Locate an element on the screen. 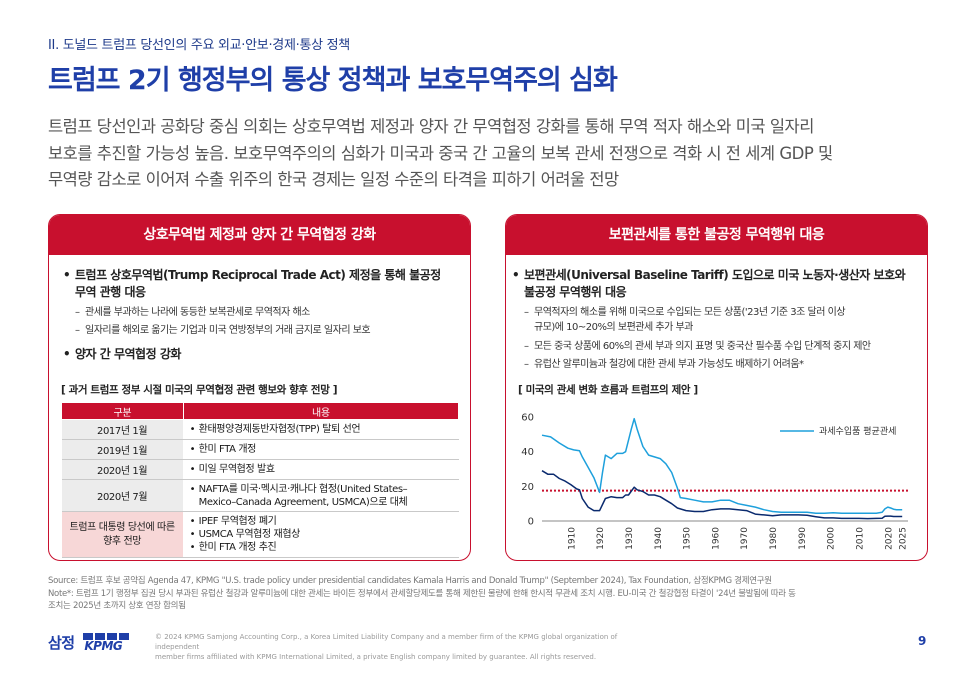 This screenshot has height=676, width=977. sub-item: – 관세를 부과하는 나라에 동등한 보복관세로 무역적자 해소 is located at coordinates (270, 312).